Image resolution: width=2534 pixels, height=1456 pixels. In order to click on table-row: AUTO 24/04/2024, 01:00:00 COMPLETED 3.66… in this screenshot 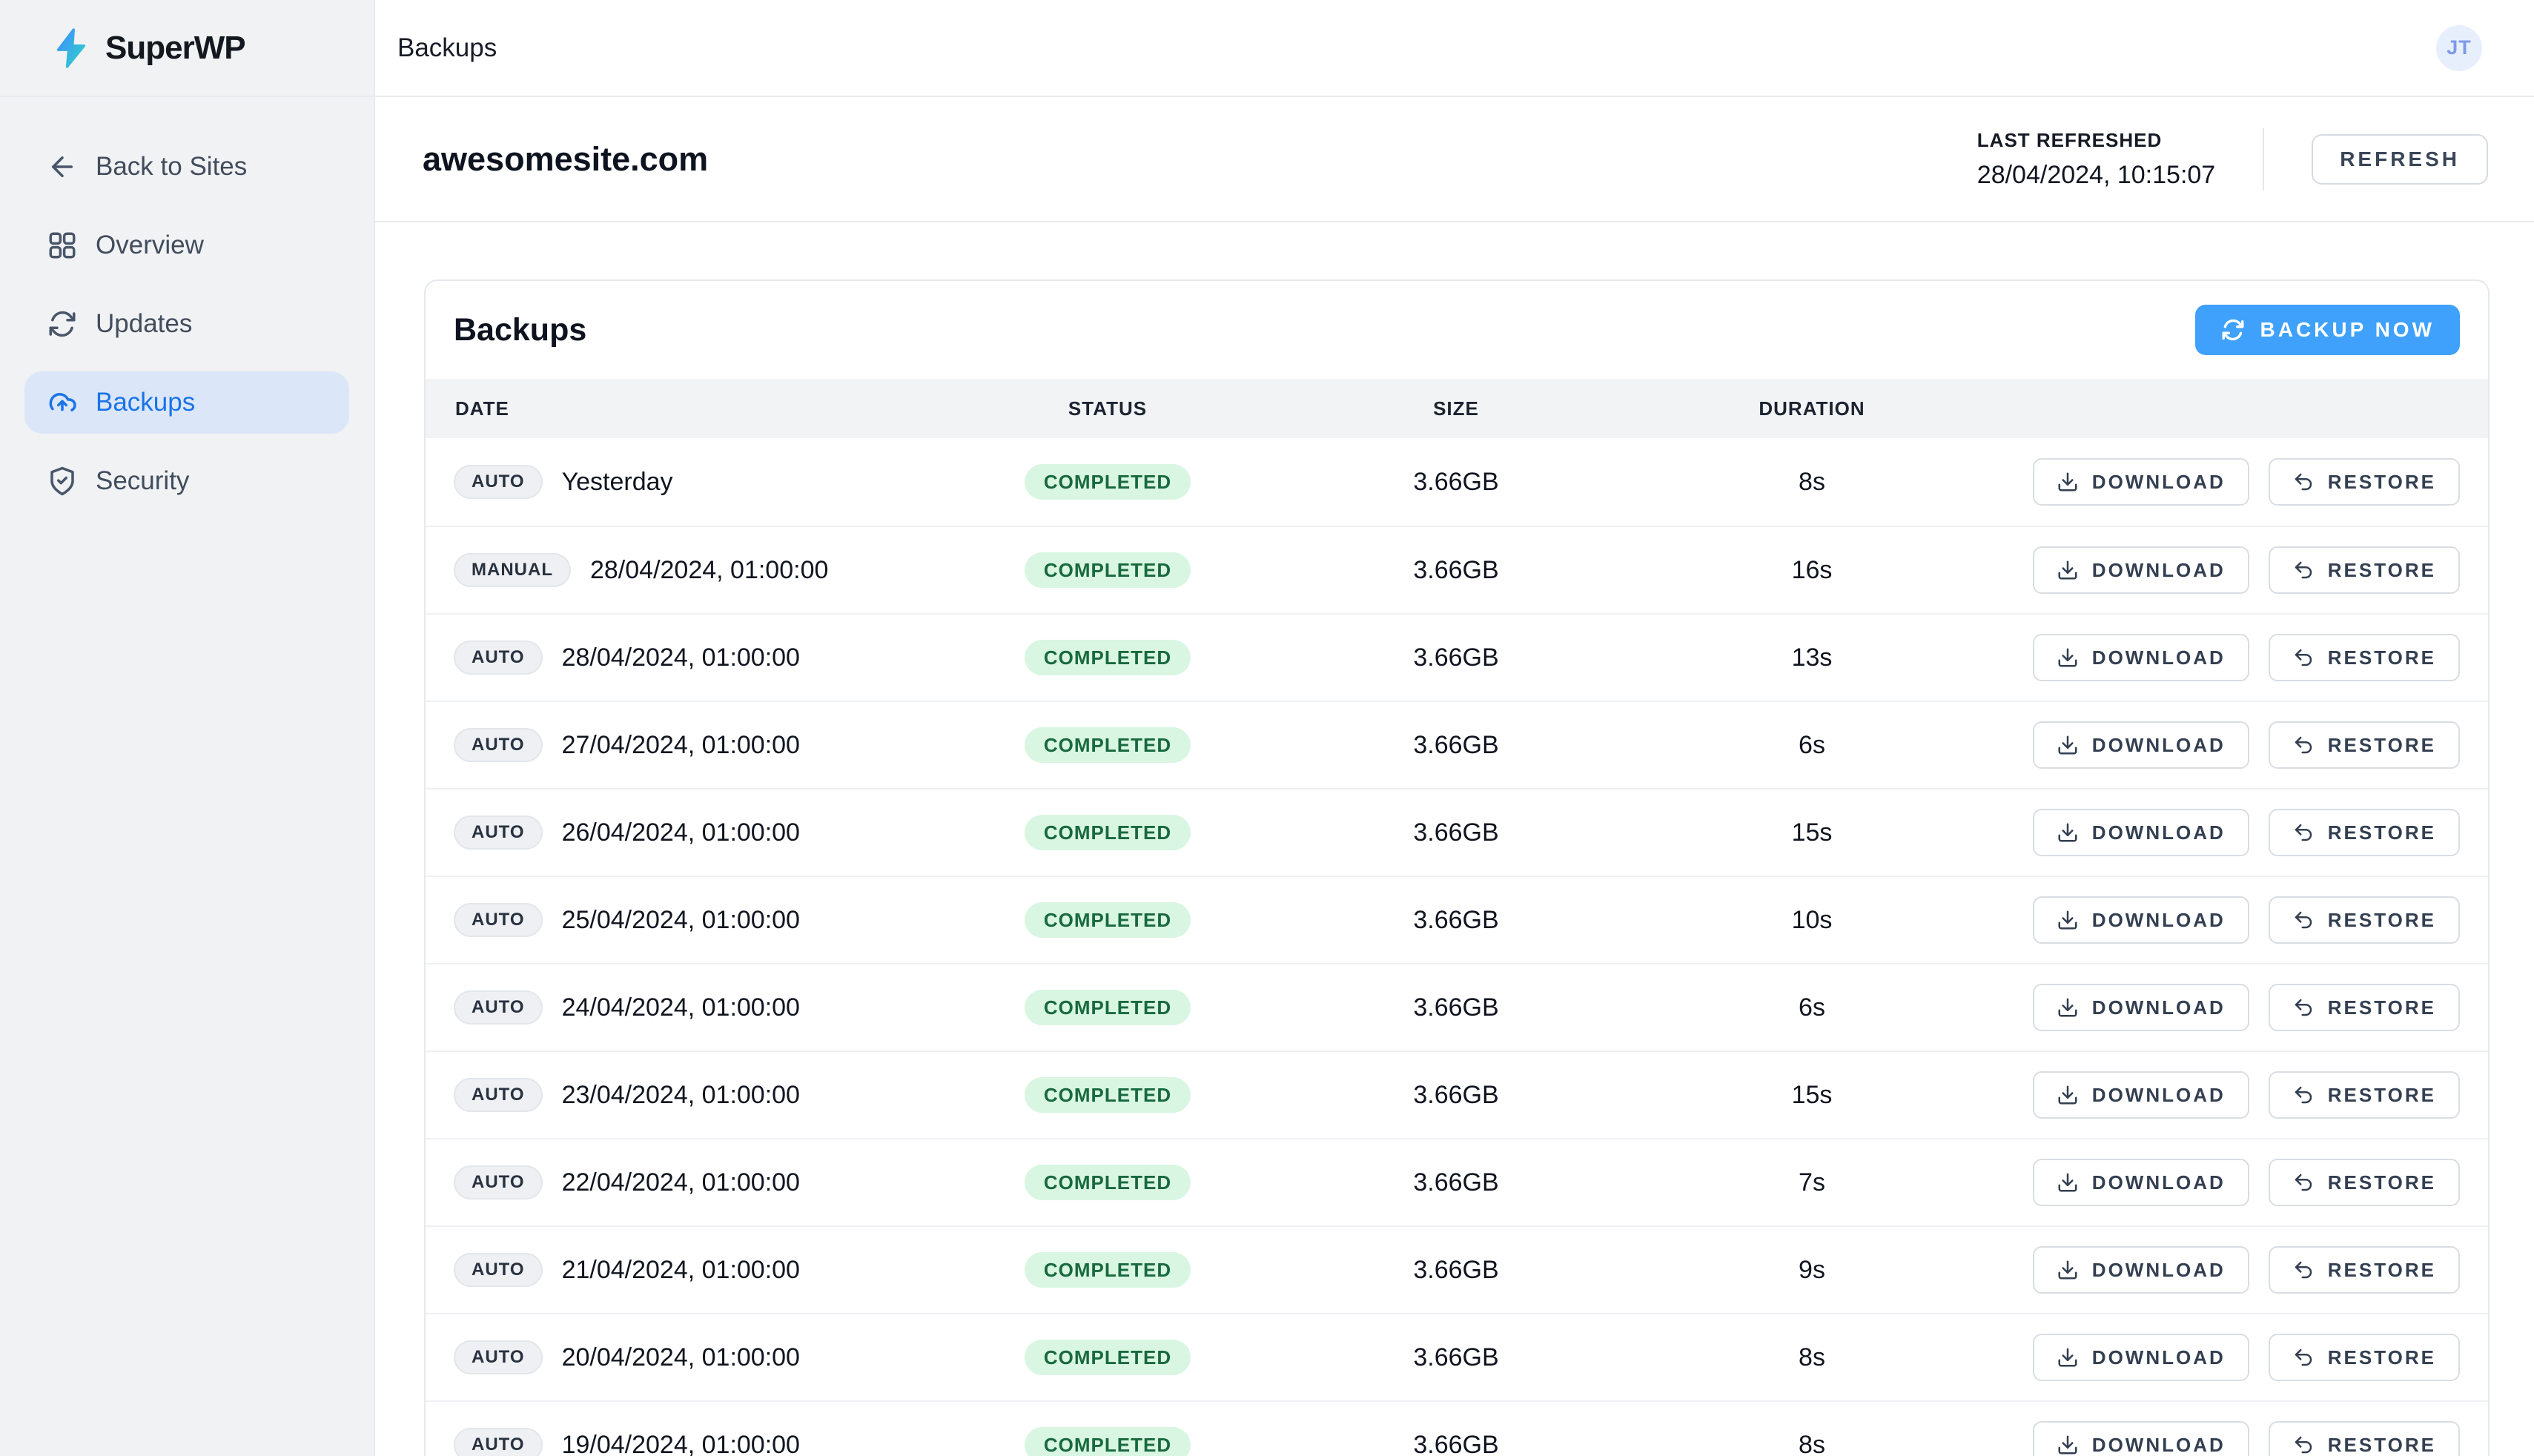, I will do `click(1457, 1006)`.